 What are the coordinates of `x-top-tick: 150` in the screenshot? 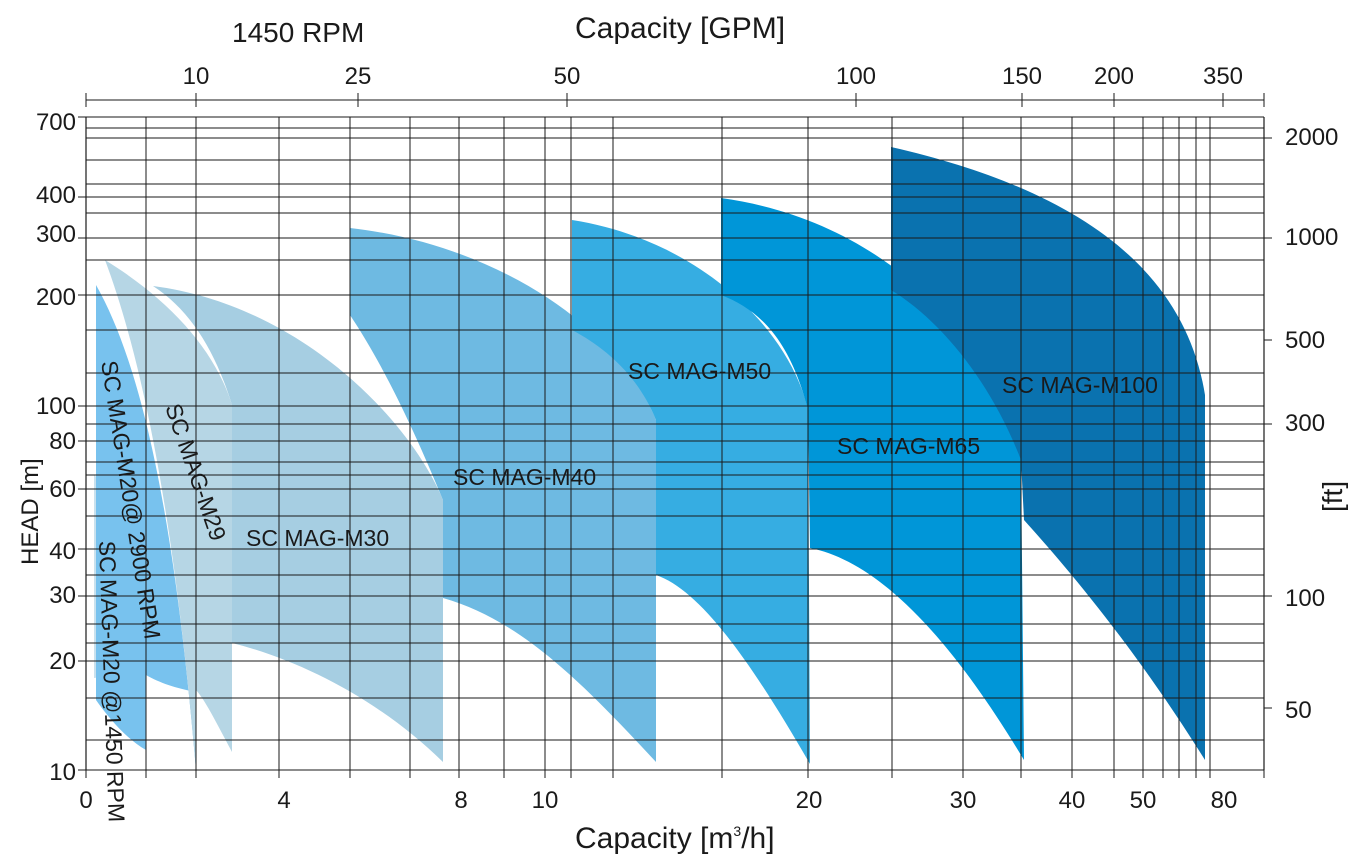 It's located at (1022, 76).